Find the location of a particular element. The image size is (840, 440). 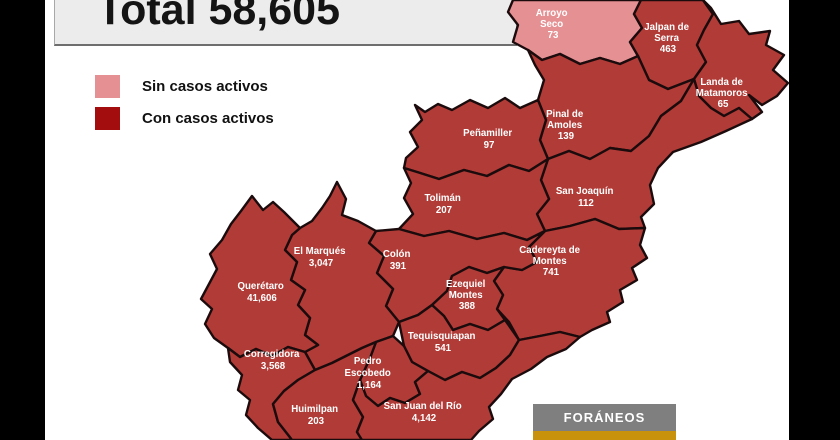

label-penamiller: Peñamiller 97 is located at coordinates (489, 139).